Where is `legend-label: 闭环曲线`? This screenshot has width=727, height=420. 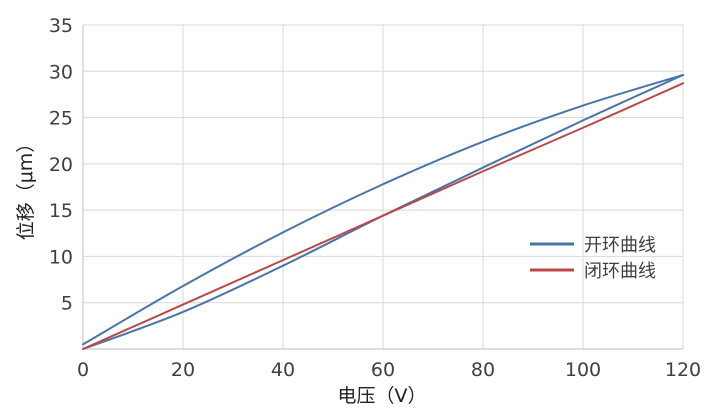
legend-label: 闭环曲线 is located at coordinates (620, 271).